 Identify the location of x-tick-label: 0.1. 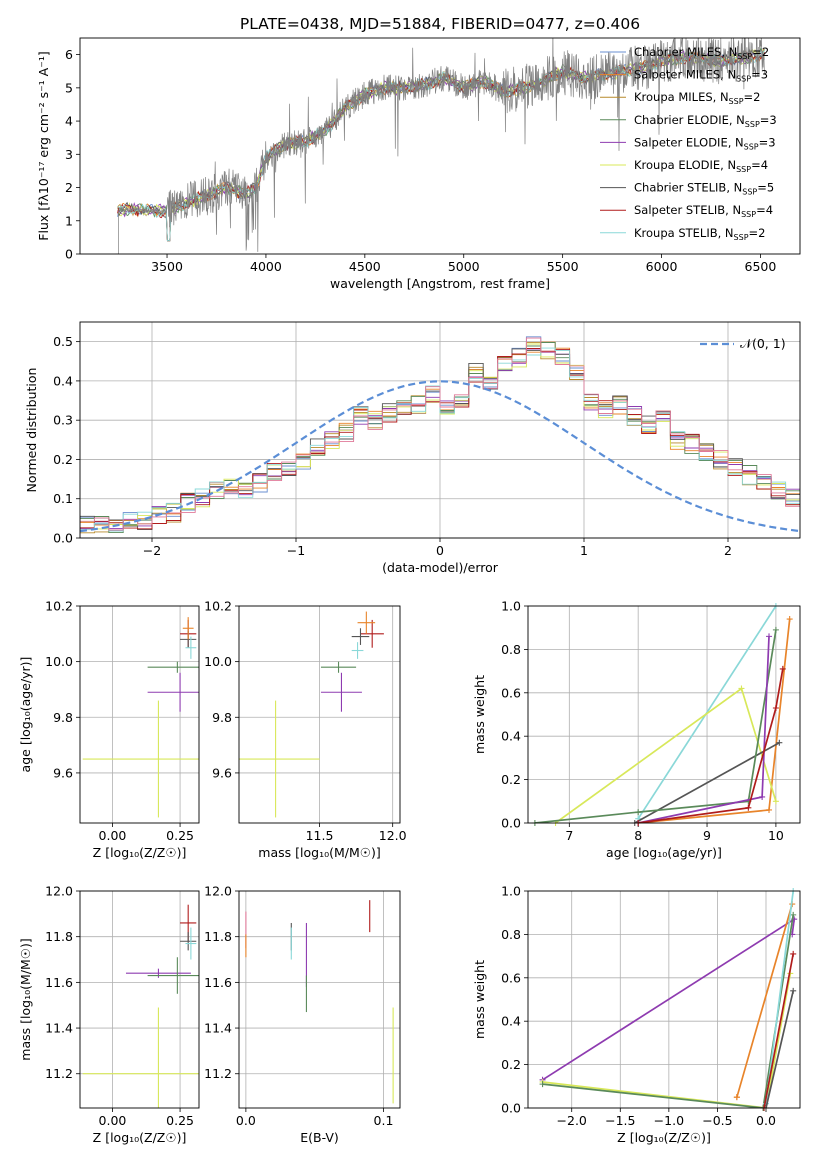
(384, 1120).